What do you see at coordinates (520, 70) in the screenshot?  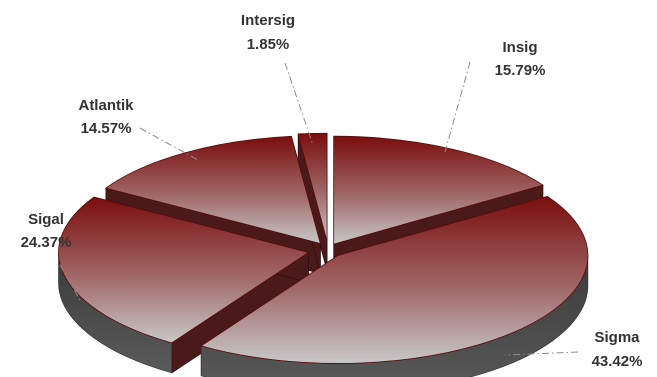 I see `slice-value-insig: 15.79%` at bounding box center [520, 70].